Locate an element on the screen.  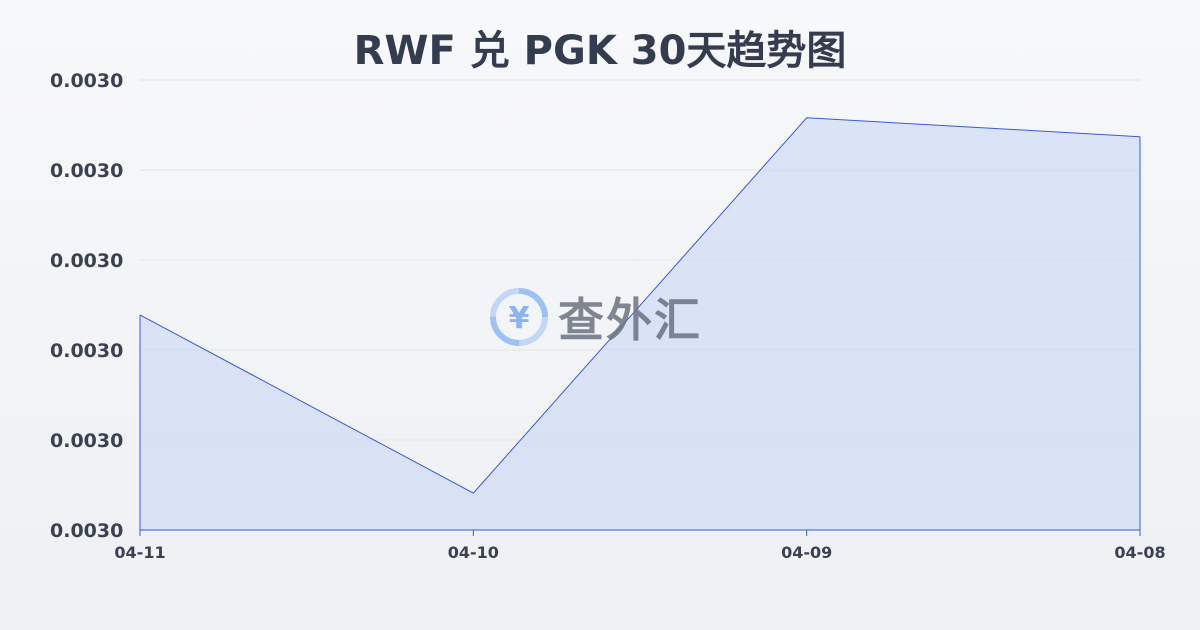
x-tick-label: 04-11 is located at coordinates (139, 552).